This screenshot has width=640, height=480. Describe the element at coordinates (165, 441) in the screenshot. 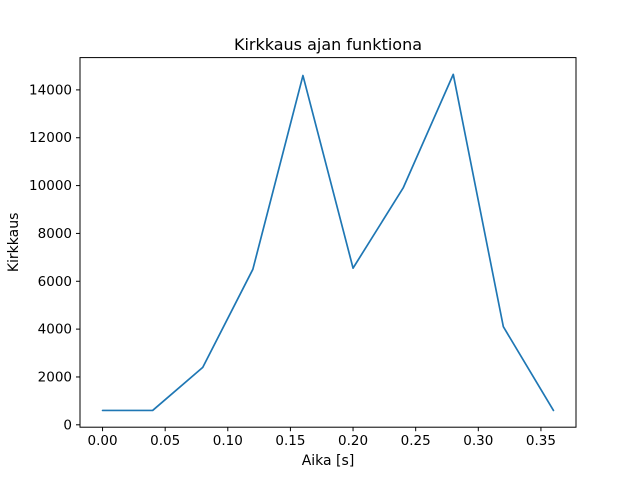

I see `x-tick-label: 0.05` at that location.